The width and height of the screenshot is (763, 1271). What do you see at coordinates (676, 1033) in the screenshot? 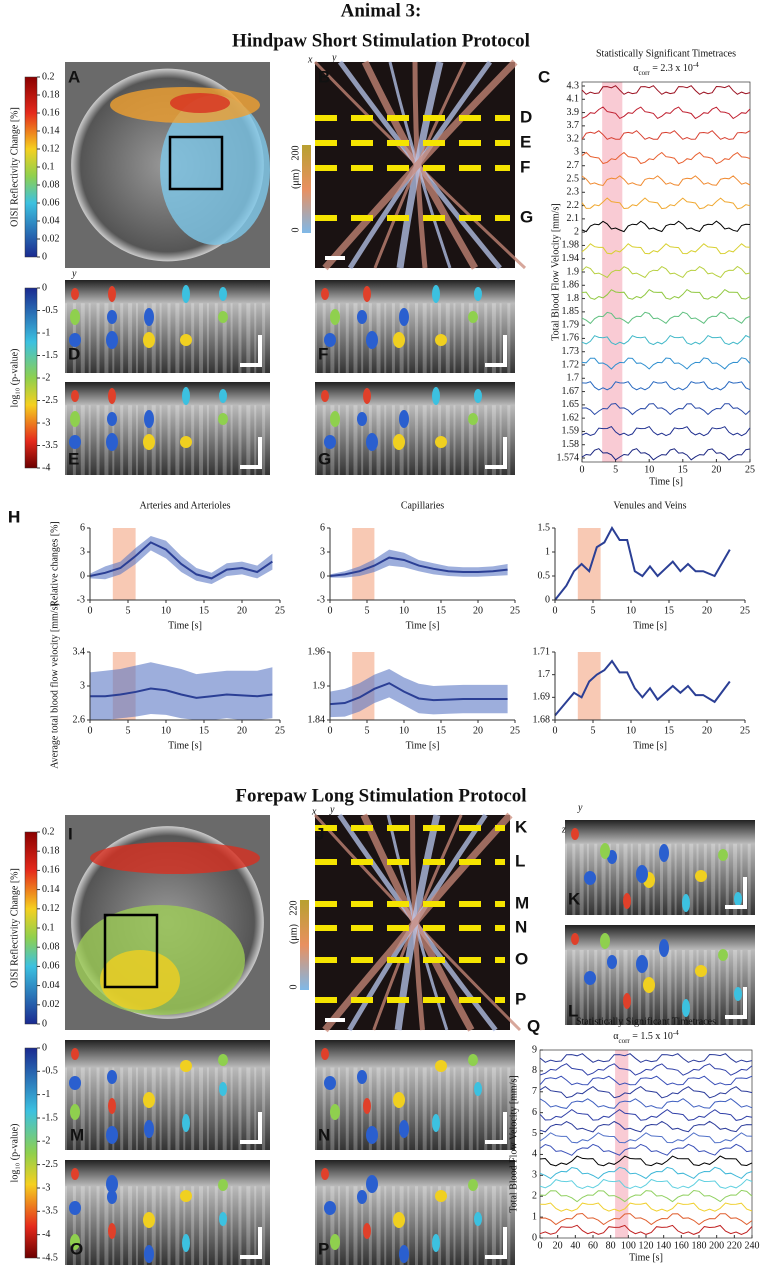
I see `alpha-part: -4` at bounding box center [676, 1033].